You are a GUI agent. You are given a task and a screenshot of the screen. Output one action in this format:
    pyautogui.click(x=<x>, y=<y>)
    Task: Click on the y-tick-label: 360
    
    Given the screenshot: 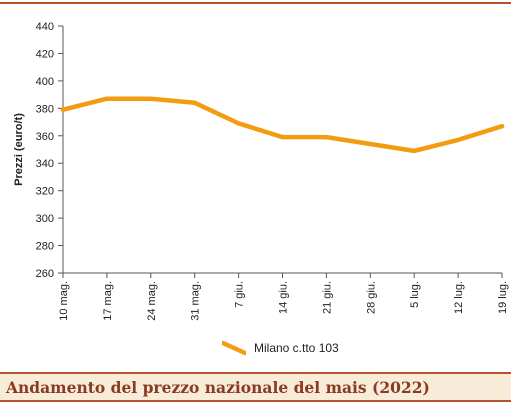 What is the action you would take?
    pyautogui.click(x=45, y=137)
    